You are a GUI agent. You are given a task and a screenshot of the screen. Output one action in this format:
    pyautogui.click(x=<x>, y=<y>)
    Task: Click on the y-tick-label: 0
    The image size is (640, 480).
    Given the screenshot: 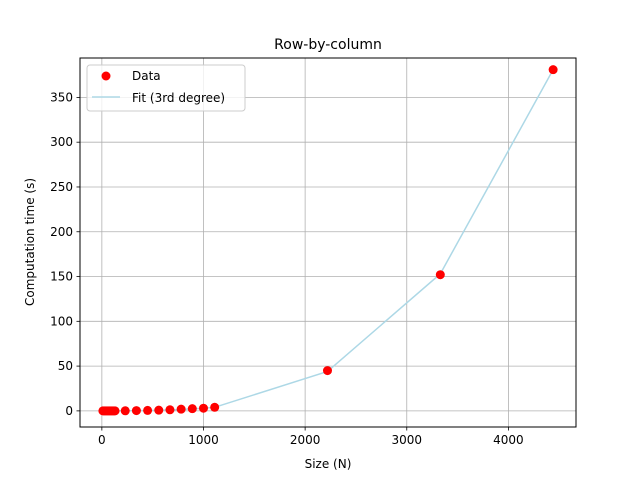 What is the action you would take?
    pyautogui.click(x=69, y=411)
    